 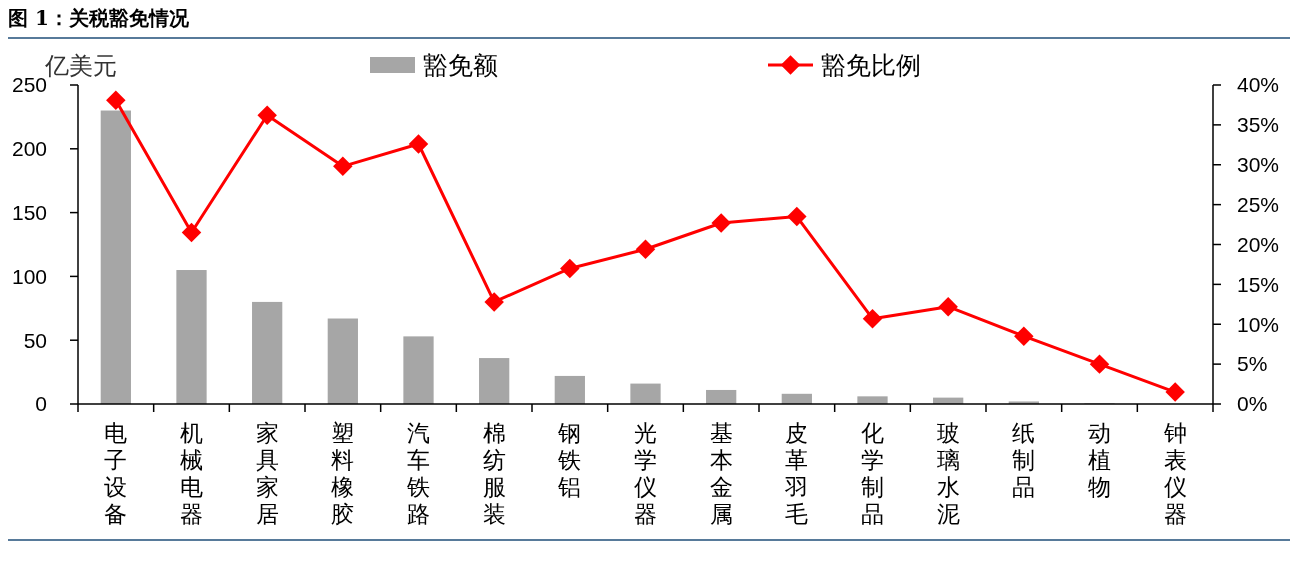 What do you see at coordinates (1258, 324) in the screenshot?
I see `y2-tick-label: 10%` at bounding box center [1258, 324].